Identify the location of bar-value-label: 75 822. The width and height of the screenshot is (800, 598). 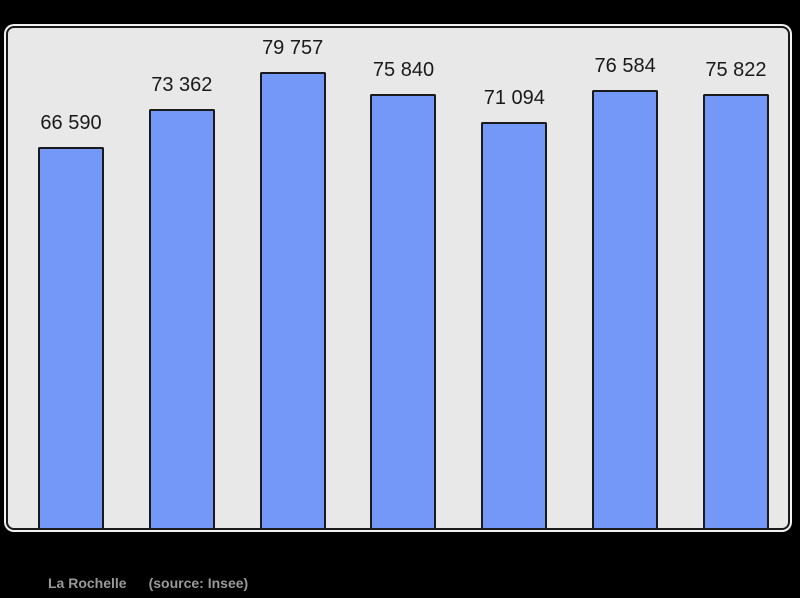
(736, 70).